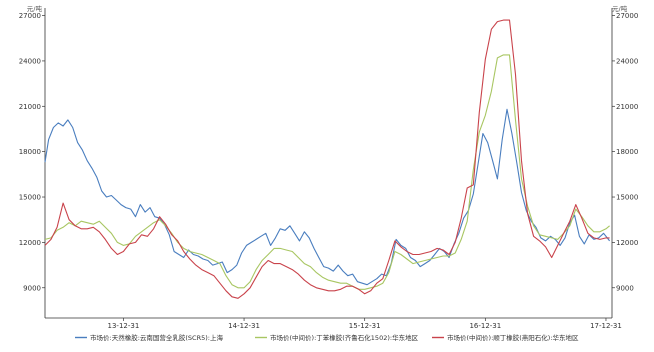  I want to click on y-tick-label-left: 12000, so click(30, 243).